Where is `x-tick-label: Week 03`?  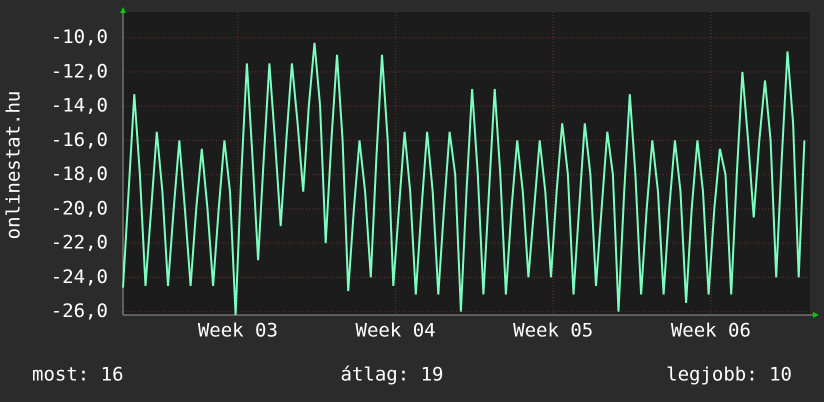
x-tick-label: Week 03 is located at coordinates (238, 331).